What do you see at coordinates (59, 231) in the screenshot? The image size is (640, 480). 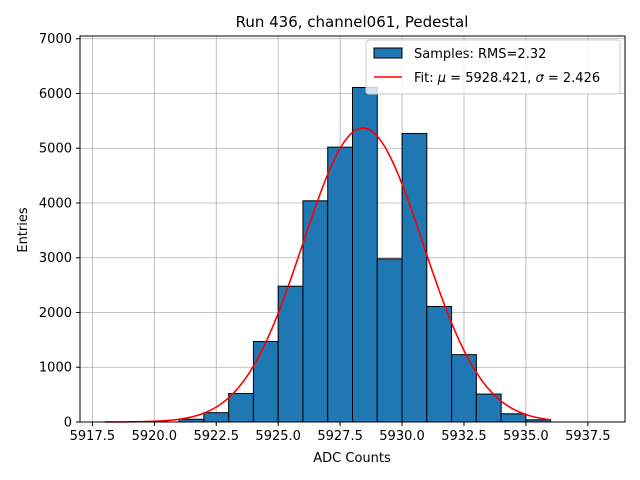 I see `y-axis-ticks: 0 1000 2000 3000 4000 5000 6000 7000` at bounding box center [59, 231].